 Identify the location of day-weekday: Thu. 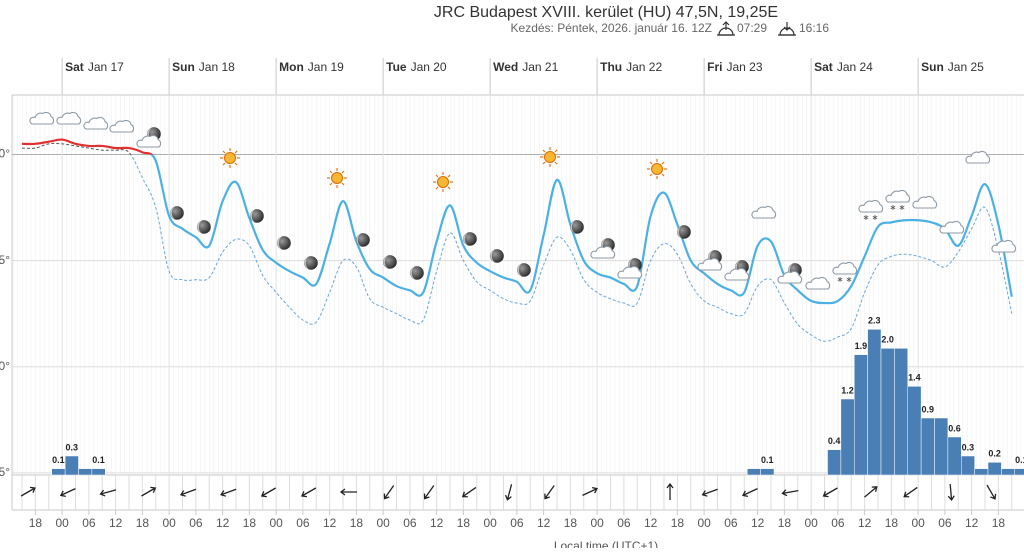
(611, 67).